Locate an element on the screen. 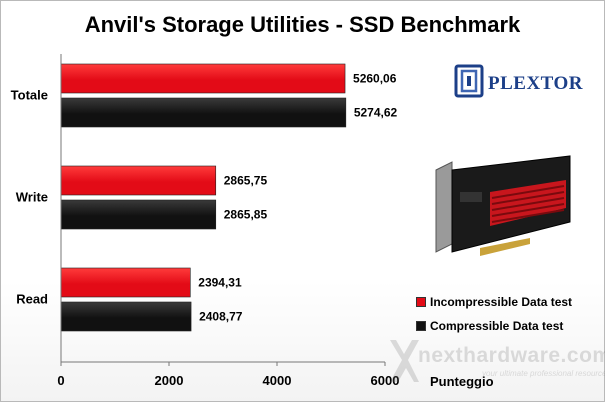  legend-item-compressible: Compressible Data test is located at coordinates (494, 326).